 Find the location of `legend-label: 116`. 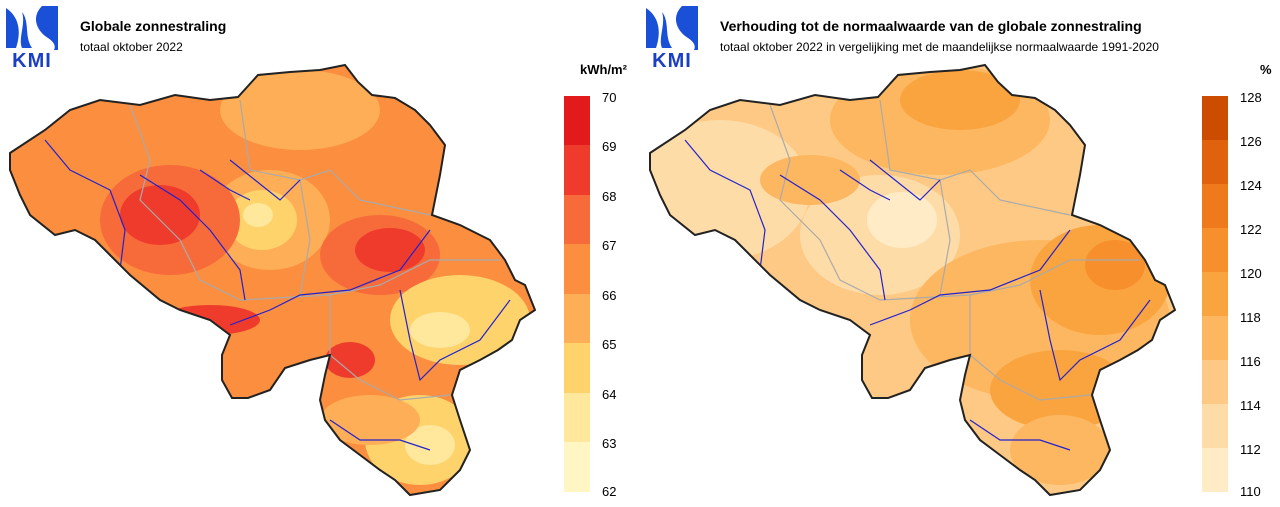

legend-label: 116 is located at coordinates (1250, 361).